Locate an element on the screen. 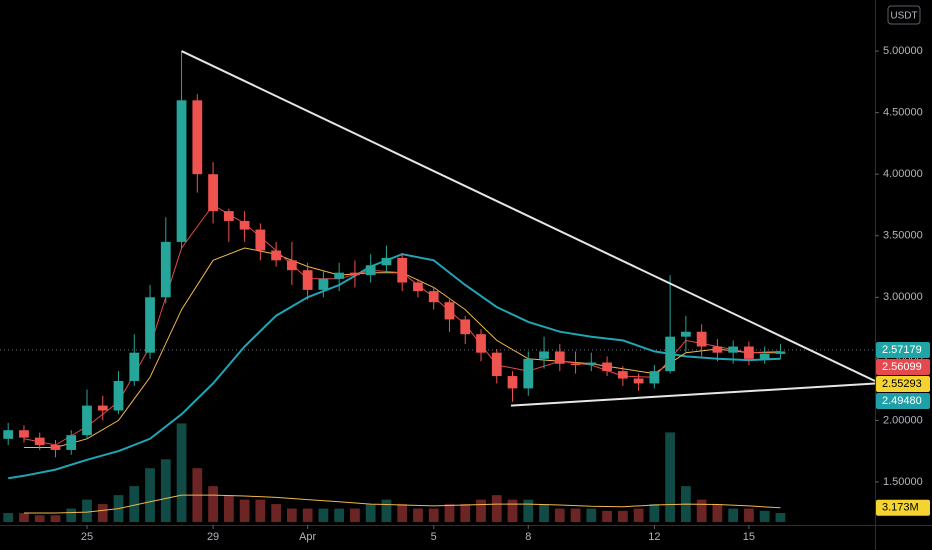 This screenshot has height=550, width=932. x-tick-label: 8 is located at coordinates (528, 537).